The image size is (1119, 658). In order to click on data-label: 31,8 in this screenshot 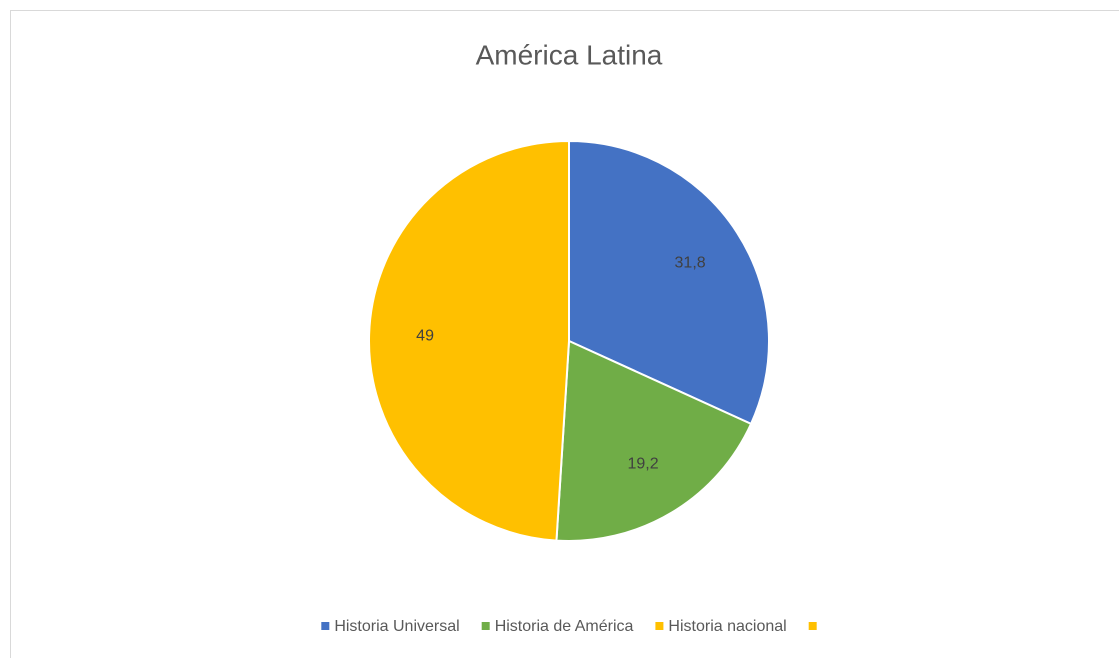, I will do `click(690, 262)`.